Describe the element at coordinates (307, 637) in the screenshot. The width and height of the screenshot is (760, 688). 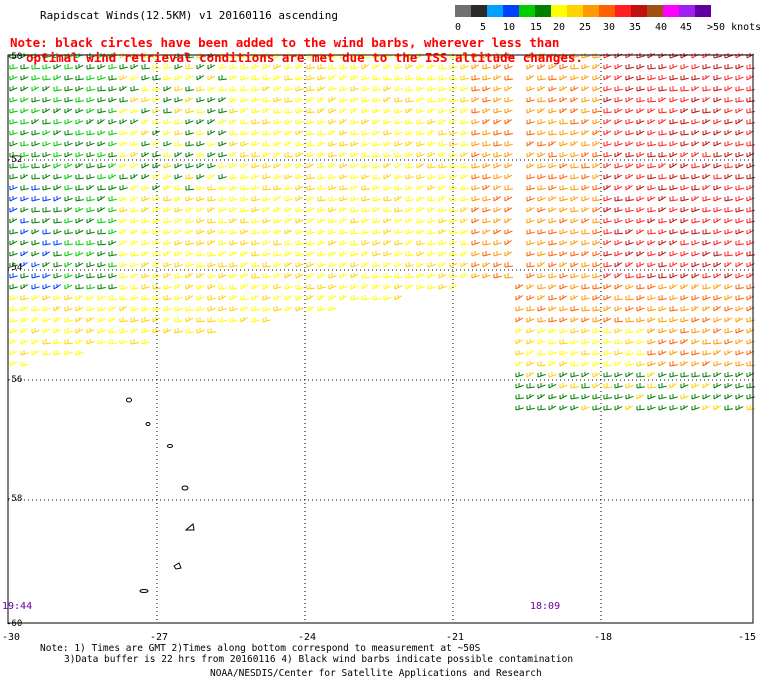
I see `longitude-label: -24` at that location.